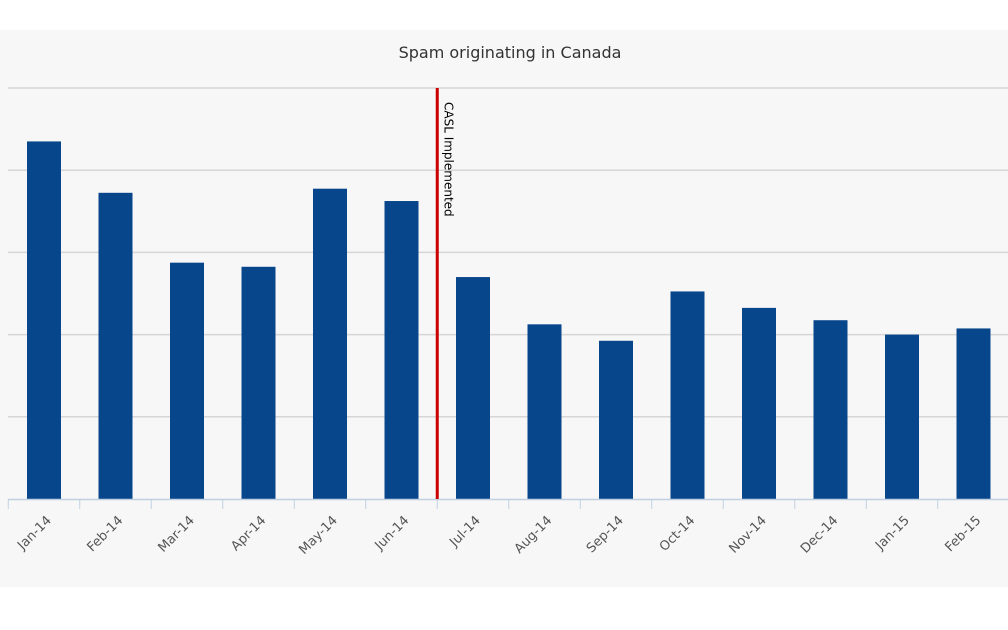  Describe the element at coordinates (105, 534) in the screenshot. I see `x-tick-label: Feb-14` at that location.